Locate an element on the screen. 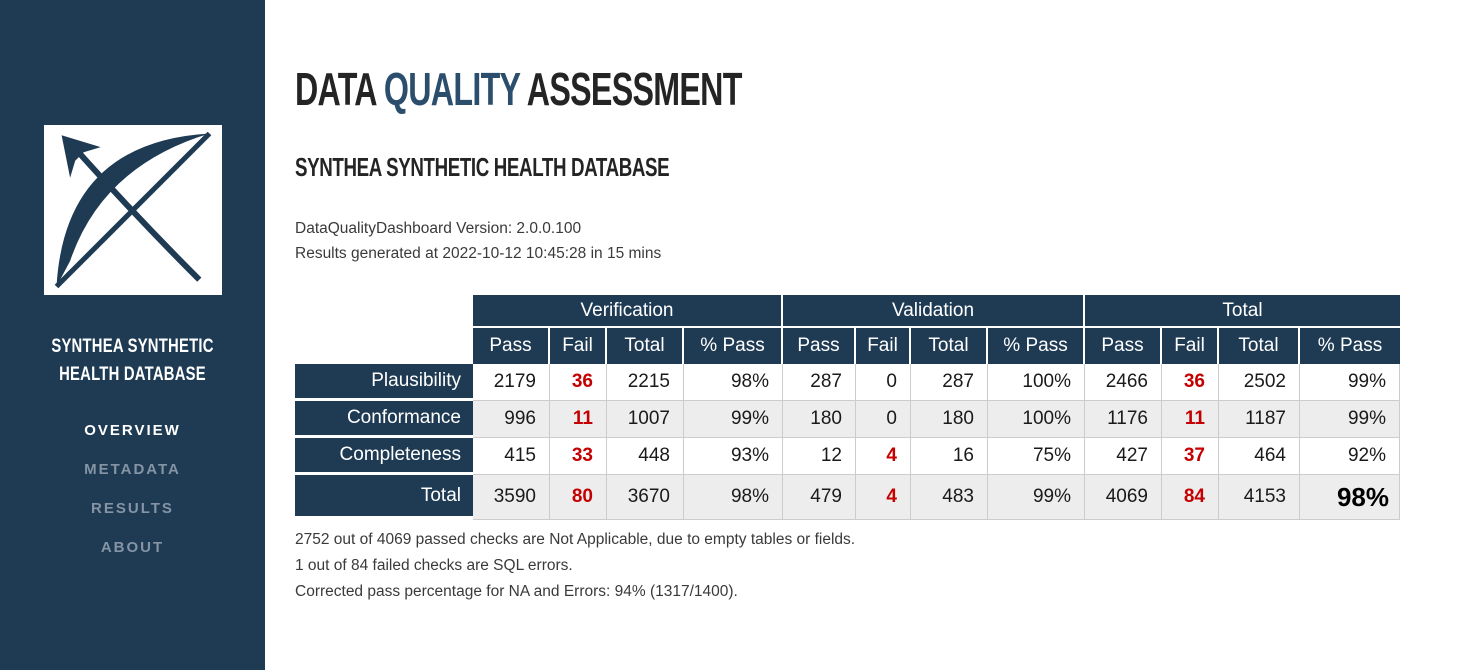  table-cell: 92% is located at coordinates (1350, 456).